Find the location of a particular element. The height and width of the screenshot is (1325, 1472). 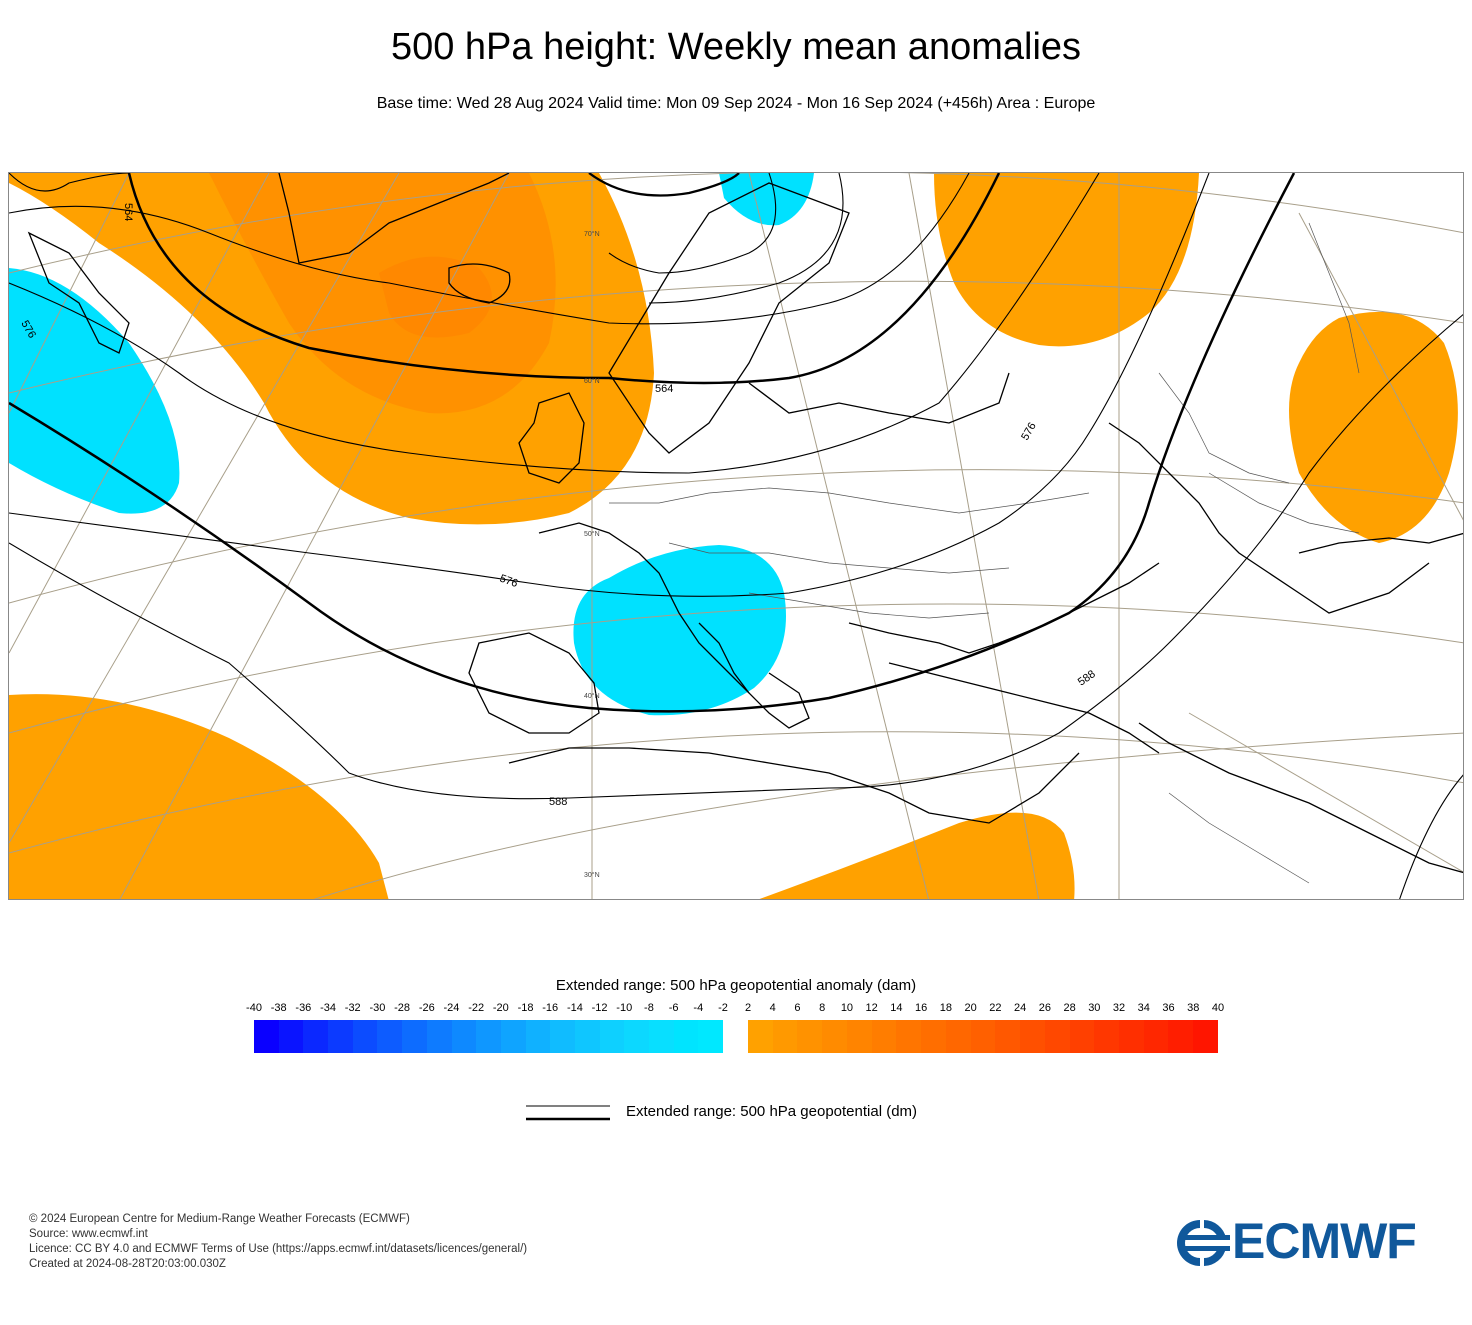

colorbar-tick-label: -28 is located at coordinates (402, 1008).